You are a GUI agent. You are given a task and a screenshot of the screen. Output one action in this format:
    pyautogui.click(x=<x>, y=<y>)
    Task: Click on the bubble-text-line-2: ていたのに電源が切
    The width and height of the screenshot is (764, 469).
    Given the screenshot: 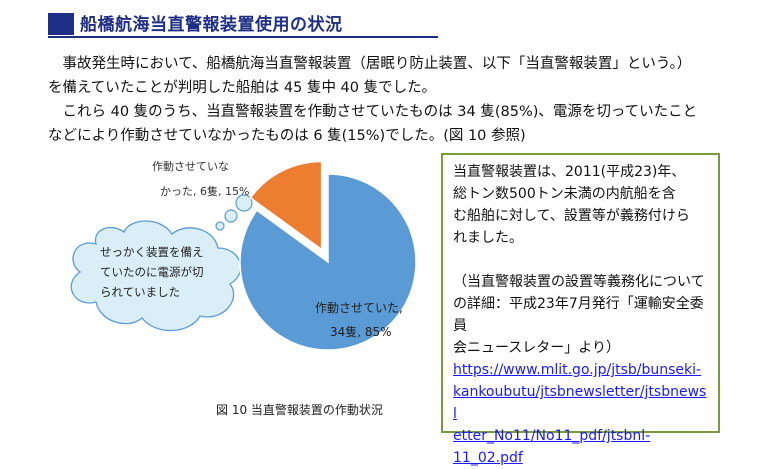 What is the action you would take?
    pyautogui.click(x=152, y=272)
    